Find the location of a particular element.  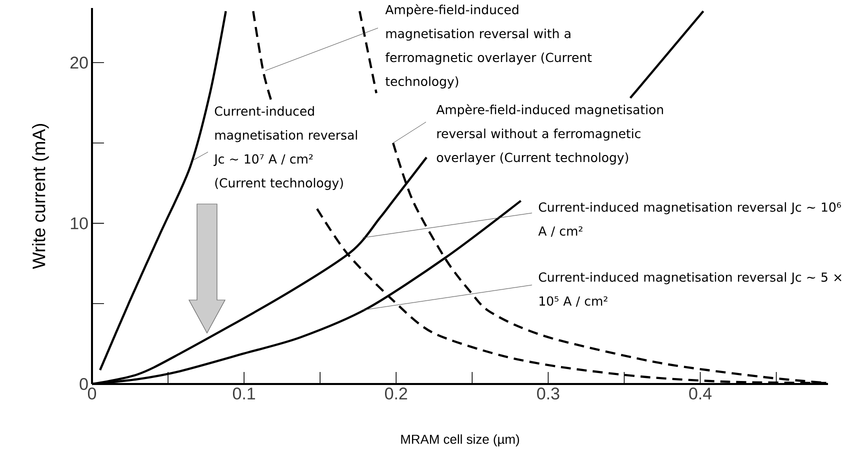

annotation: Current-induced magnetisation reversal Jc ~ 10⁶ A / cm² is located at coordinates (689, 219).